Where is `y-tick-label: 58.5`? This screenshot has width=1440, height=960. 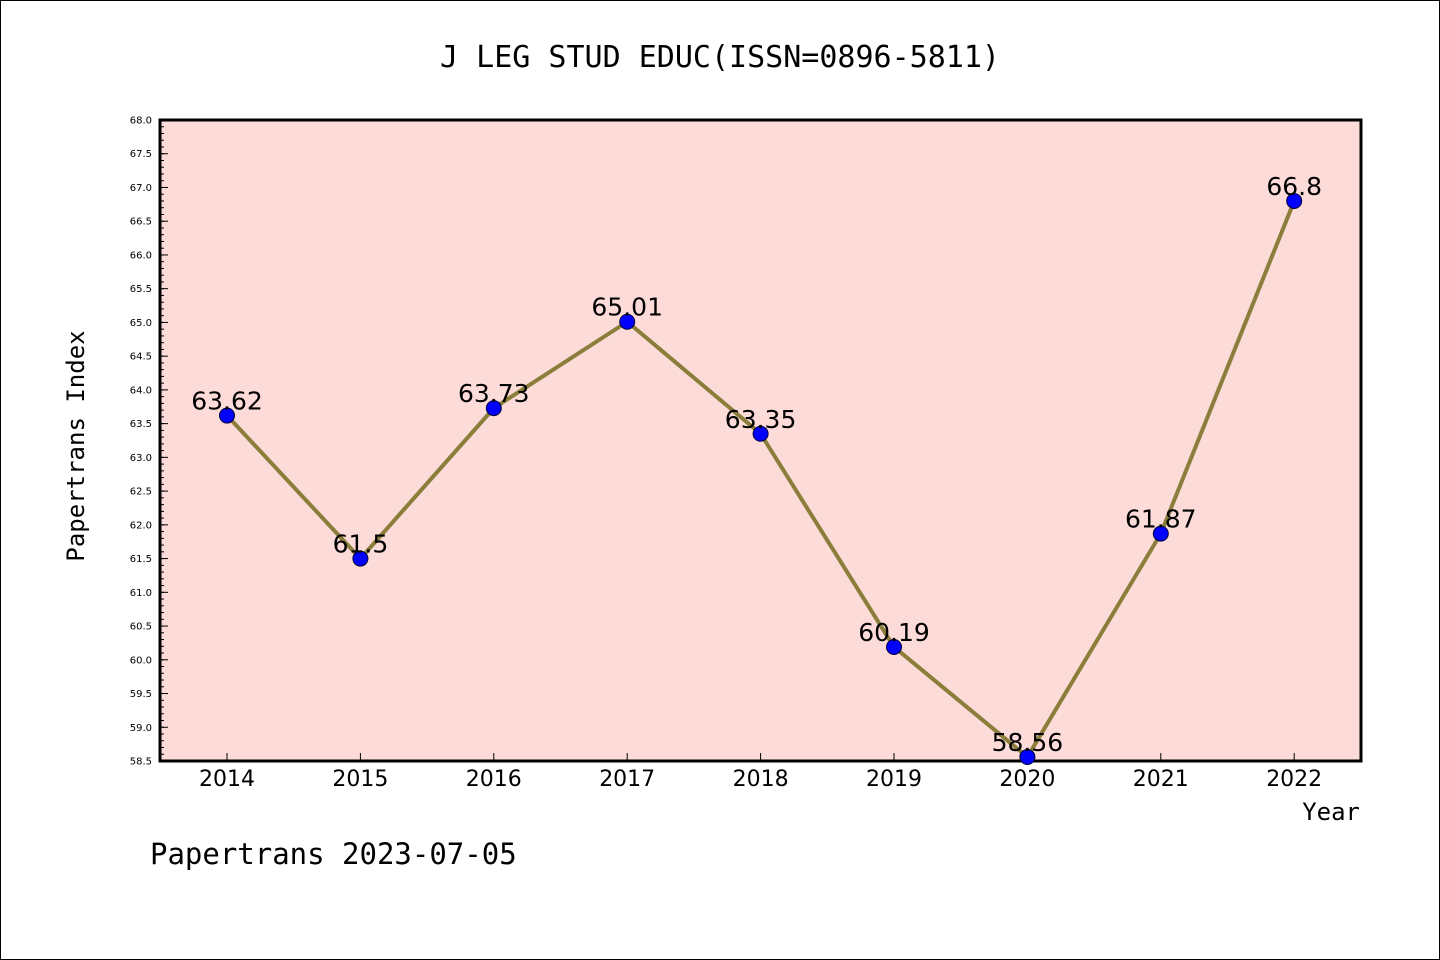
y-tick-label: 58.5 is located at coordinates (141, 762).